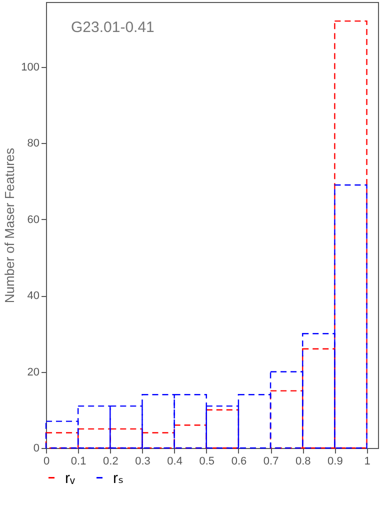  I want to click on y-tick-label: 20, so click(33, 372).